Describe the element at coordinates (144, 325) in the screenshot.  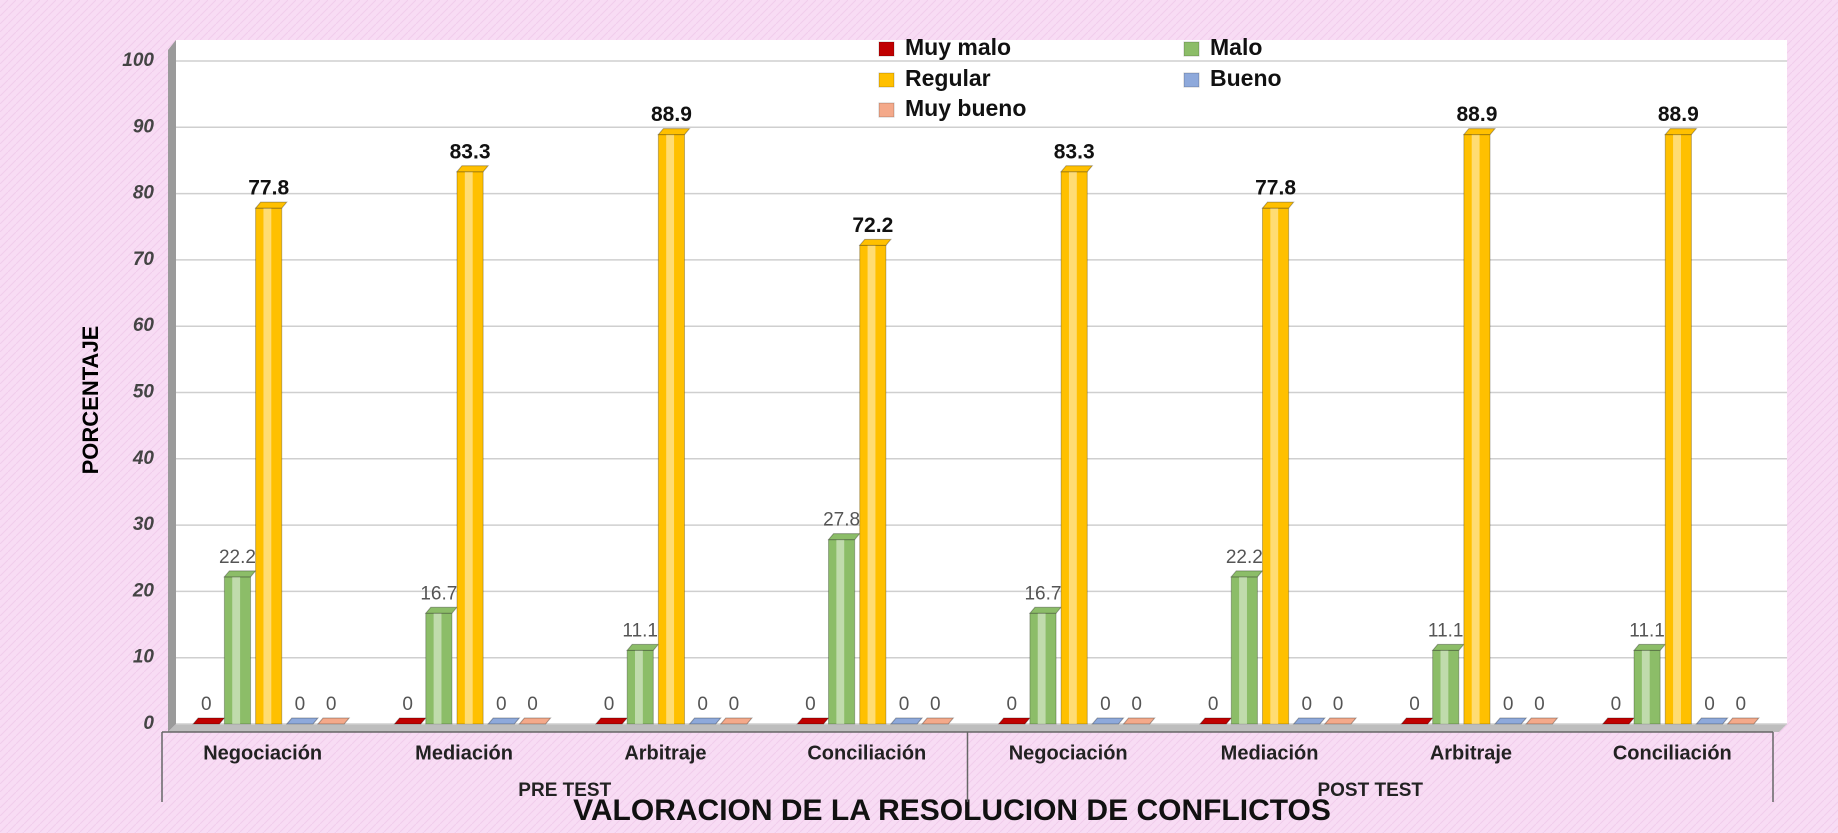
I see `y-tick-label: 60` at that location.